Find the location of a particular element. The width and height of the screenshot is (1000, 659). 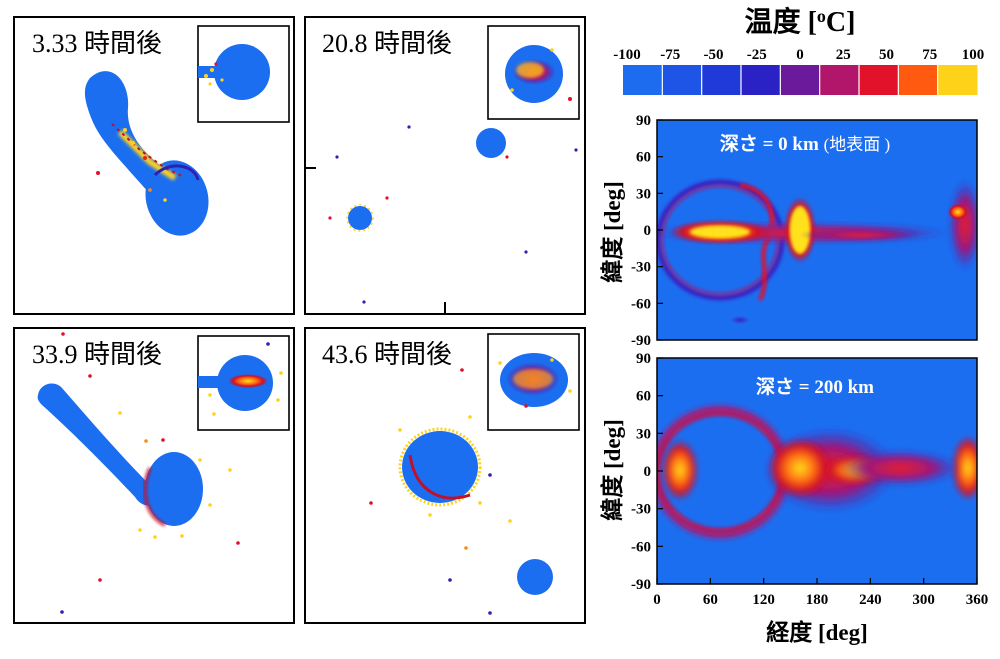

colorbar-tick-label: -25 is located at coordinates (757, 55).